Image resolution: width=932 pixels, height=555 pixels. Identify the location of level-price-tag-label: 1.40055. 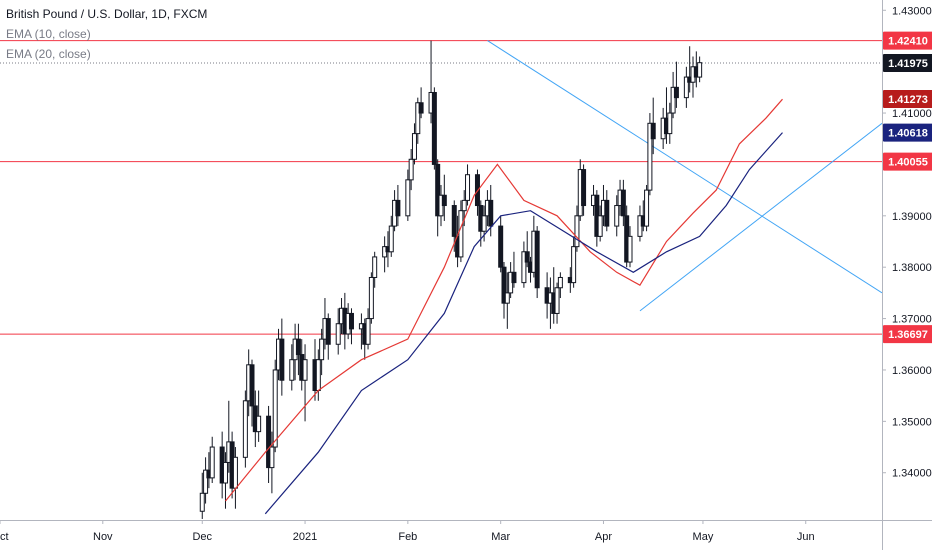
(908, 163).